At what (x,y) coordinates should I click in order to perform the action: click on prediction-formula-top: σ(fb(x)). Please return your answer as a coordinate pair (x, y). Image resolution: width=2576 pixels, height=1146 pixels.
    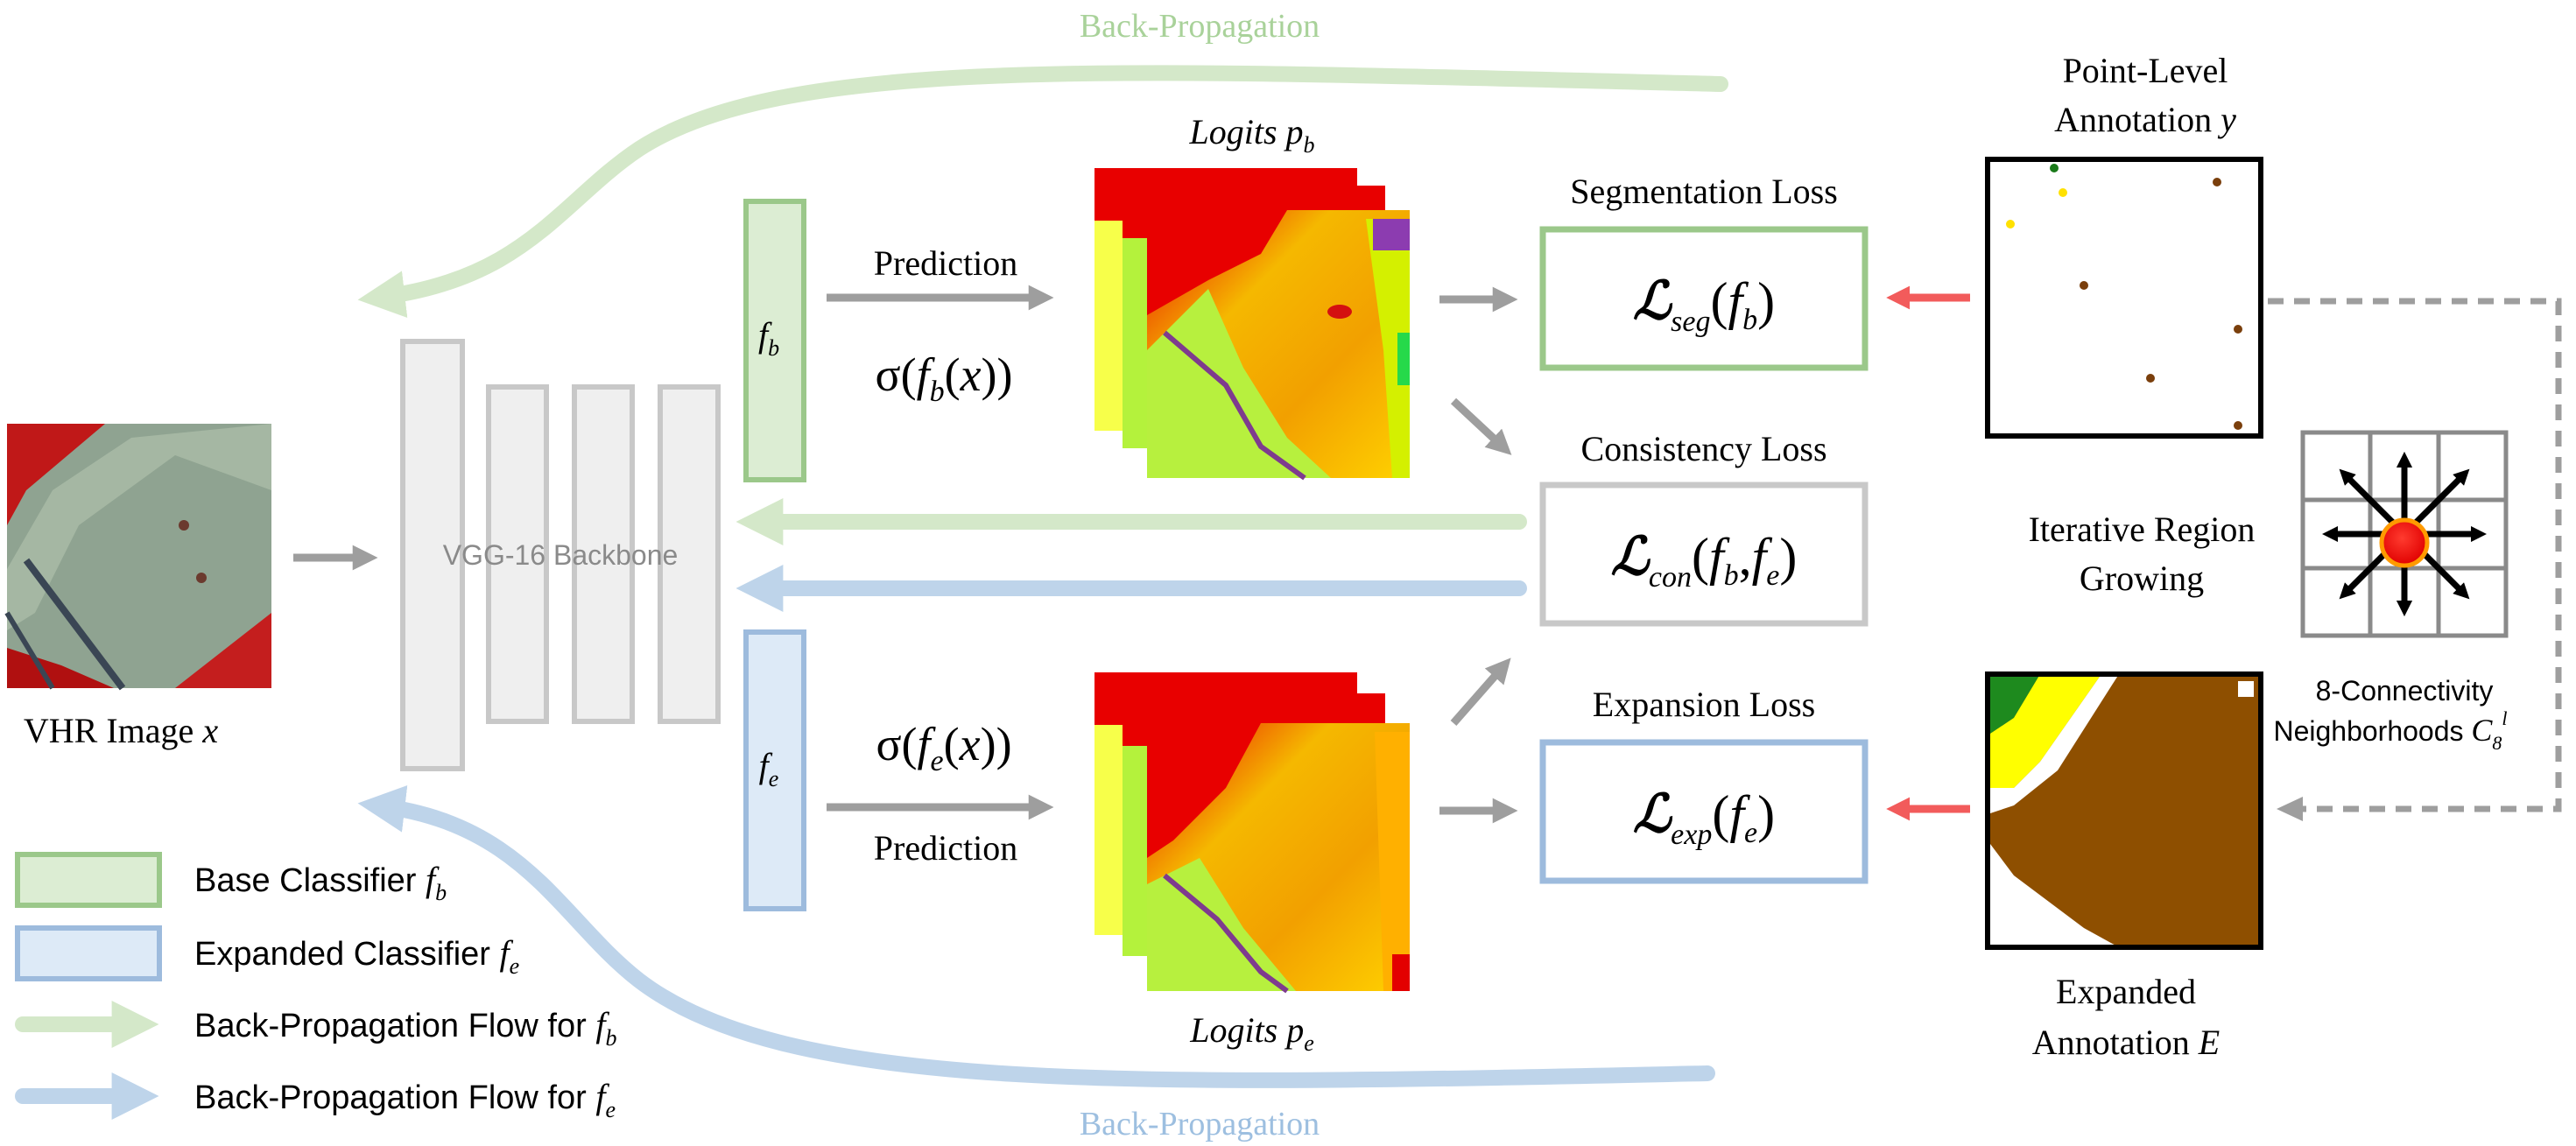
    Looking at the image, I should click on (943, 378).